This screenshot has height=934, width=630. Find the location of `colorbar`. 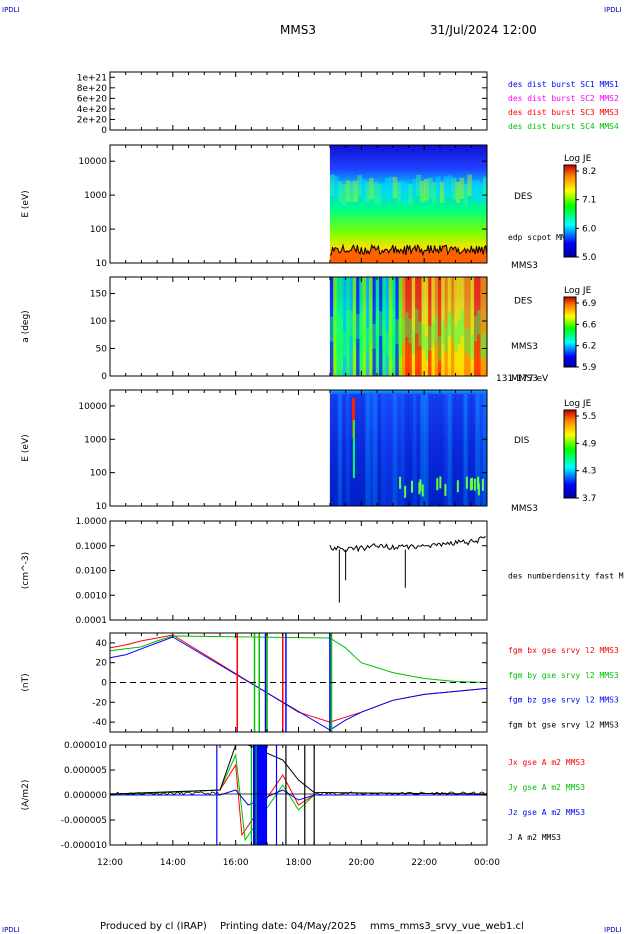

colorbar is located at coordinates (570, 211).